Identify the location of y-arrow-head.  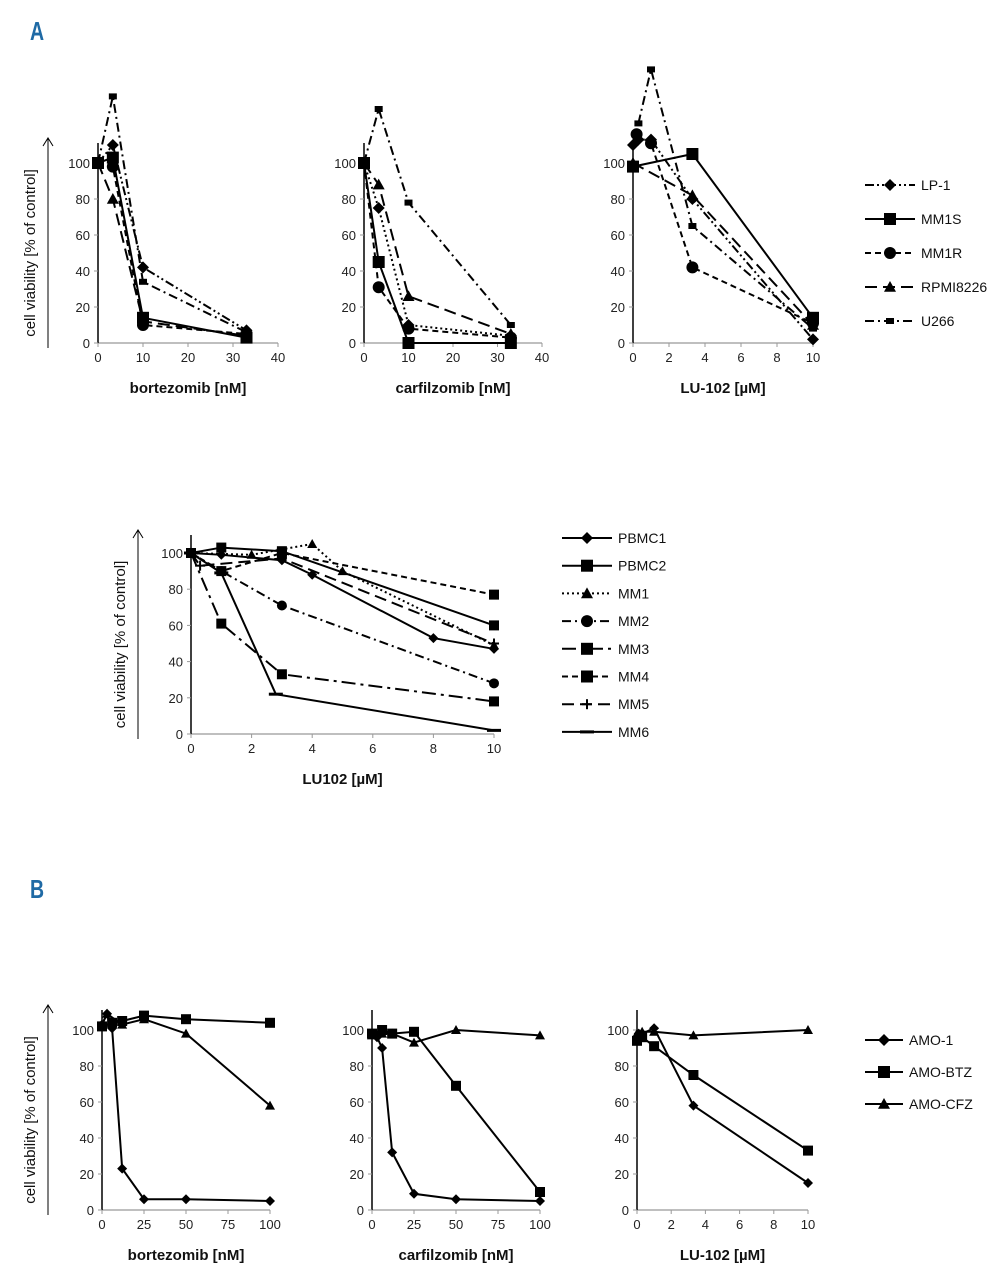
(48, 142).